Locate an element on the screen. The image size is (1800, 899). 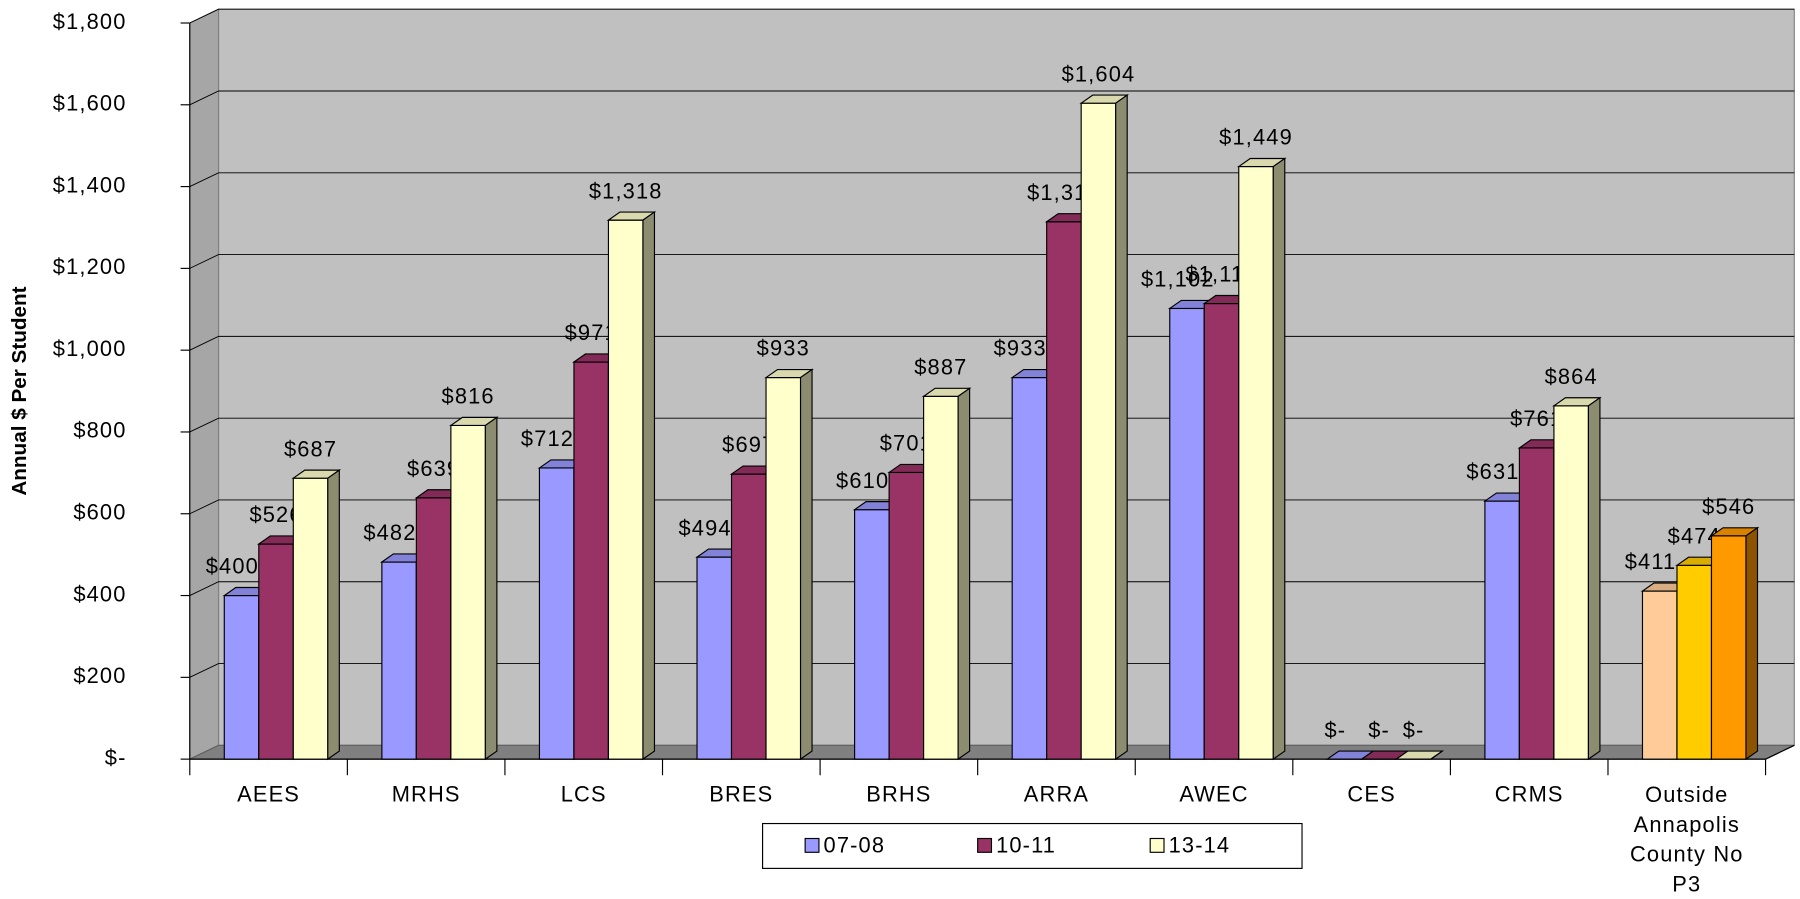
value-label: $400 is located at coordinates (232, 566).